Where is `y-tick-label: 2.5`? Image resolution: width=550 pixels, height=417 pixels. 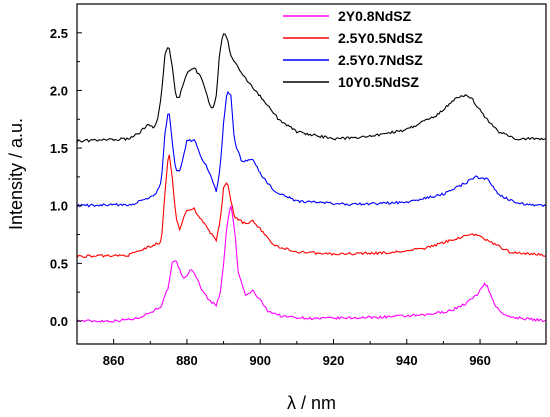 y-tick-label: 2.5 is located at coordinates (59, 33).